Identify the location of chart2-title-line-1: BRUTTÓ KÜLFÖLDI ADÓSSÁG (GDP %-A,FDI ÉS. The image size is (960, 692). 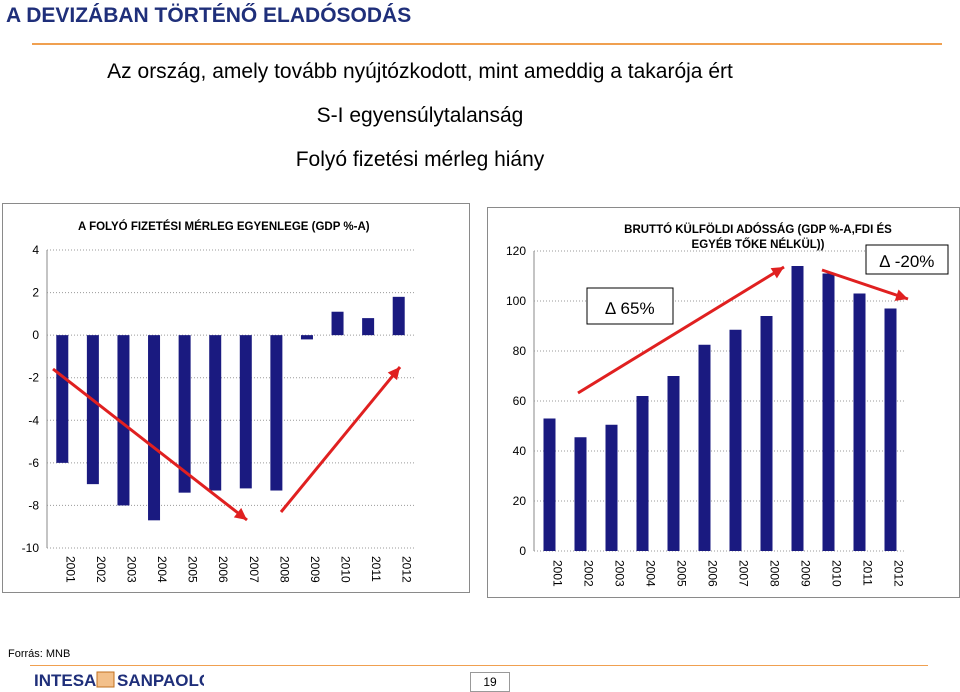
(758, 229).